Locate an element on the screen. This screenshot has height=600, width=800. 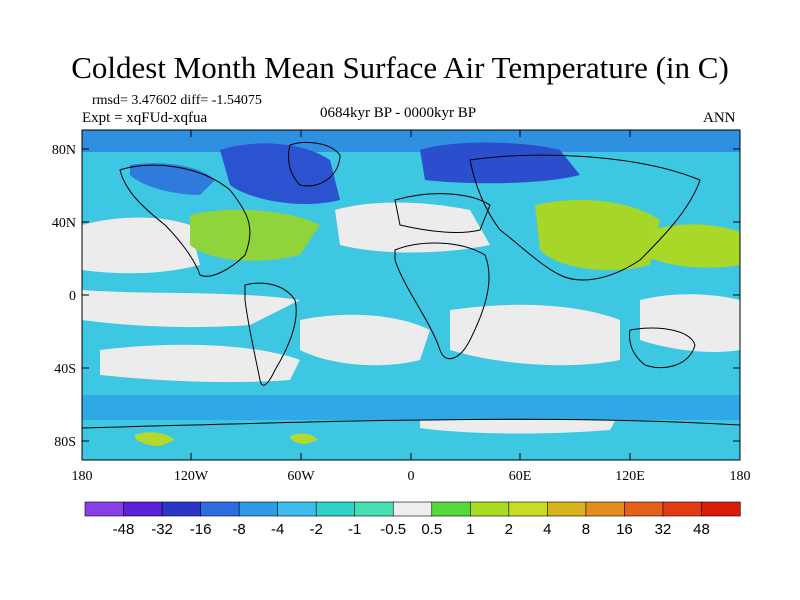
coast-greenland is located at coordinates (314, 164).